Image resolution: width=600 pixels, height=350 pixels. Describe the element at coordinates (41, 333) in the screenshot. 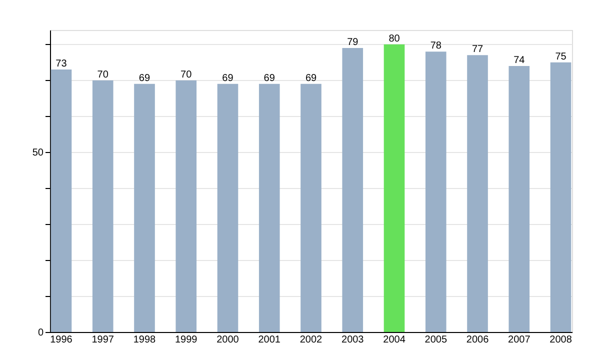

I see `y-tick-label: 0` at that location.